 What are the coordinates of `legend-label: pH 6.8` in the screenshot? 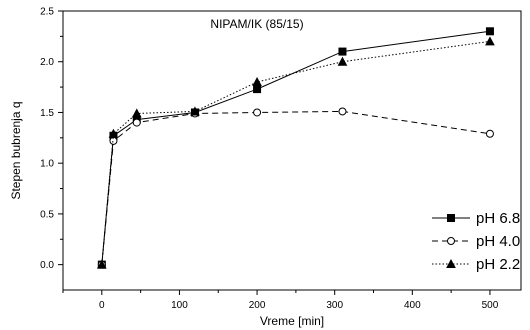 It's located at (498, 218).